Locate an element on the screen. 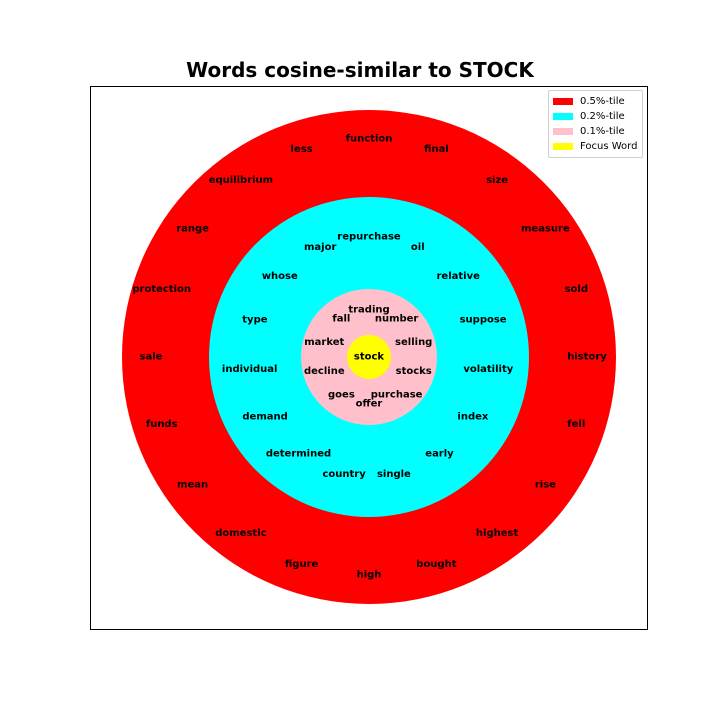 The height and width of the screenshot is (720, 720). legend-swatch-middle is located at coordinates (563, 116).